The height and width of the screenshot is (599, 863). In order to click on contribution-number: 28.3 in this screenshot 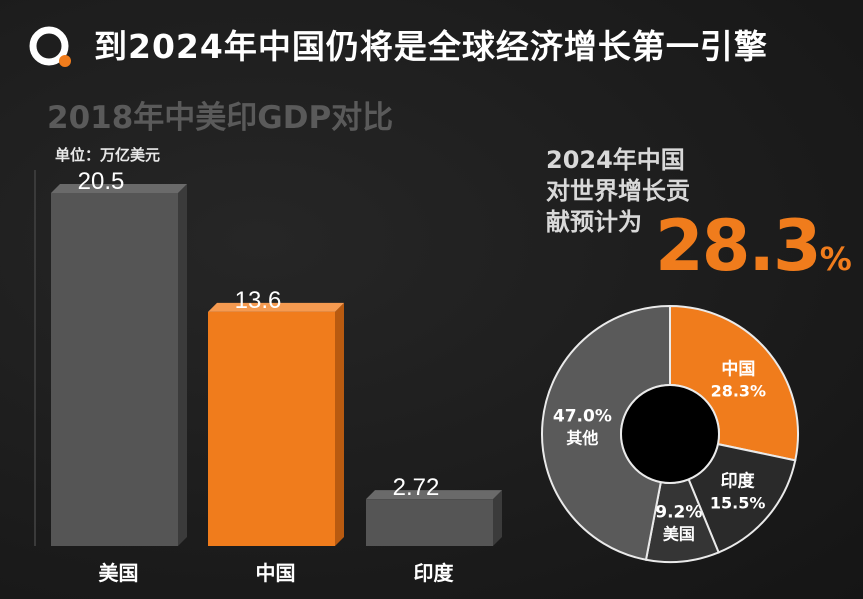, I will do `click(738, 246)`.